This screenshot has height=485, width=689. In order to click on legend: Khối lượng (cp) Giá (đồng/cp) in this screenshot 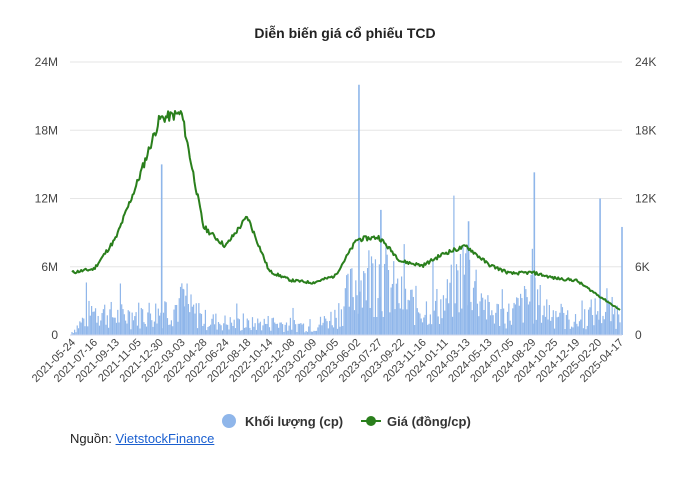, I will do `click(346, 421)`.